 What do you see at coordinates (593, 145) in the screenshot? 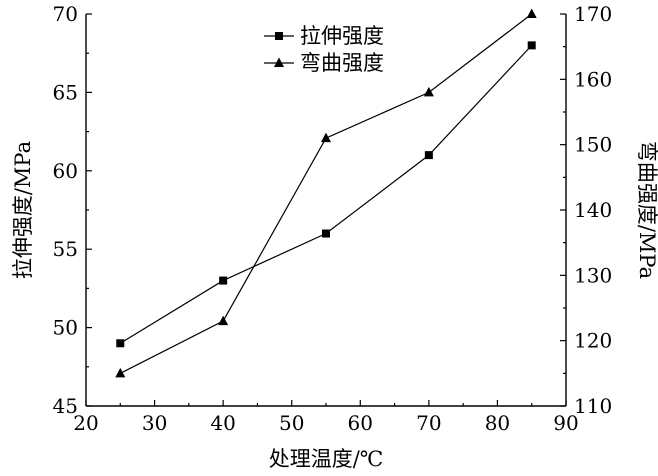
I see `right-y-tick-label: 150` at bounding box center [593, 145].